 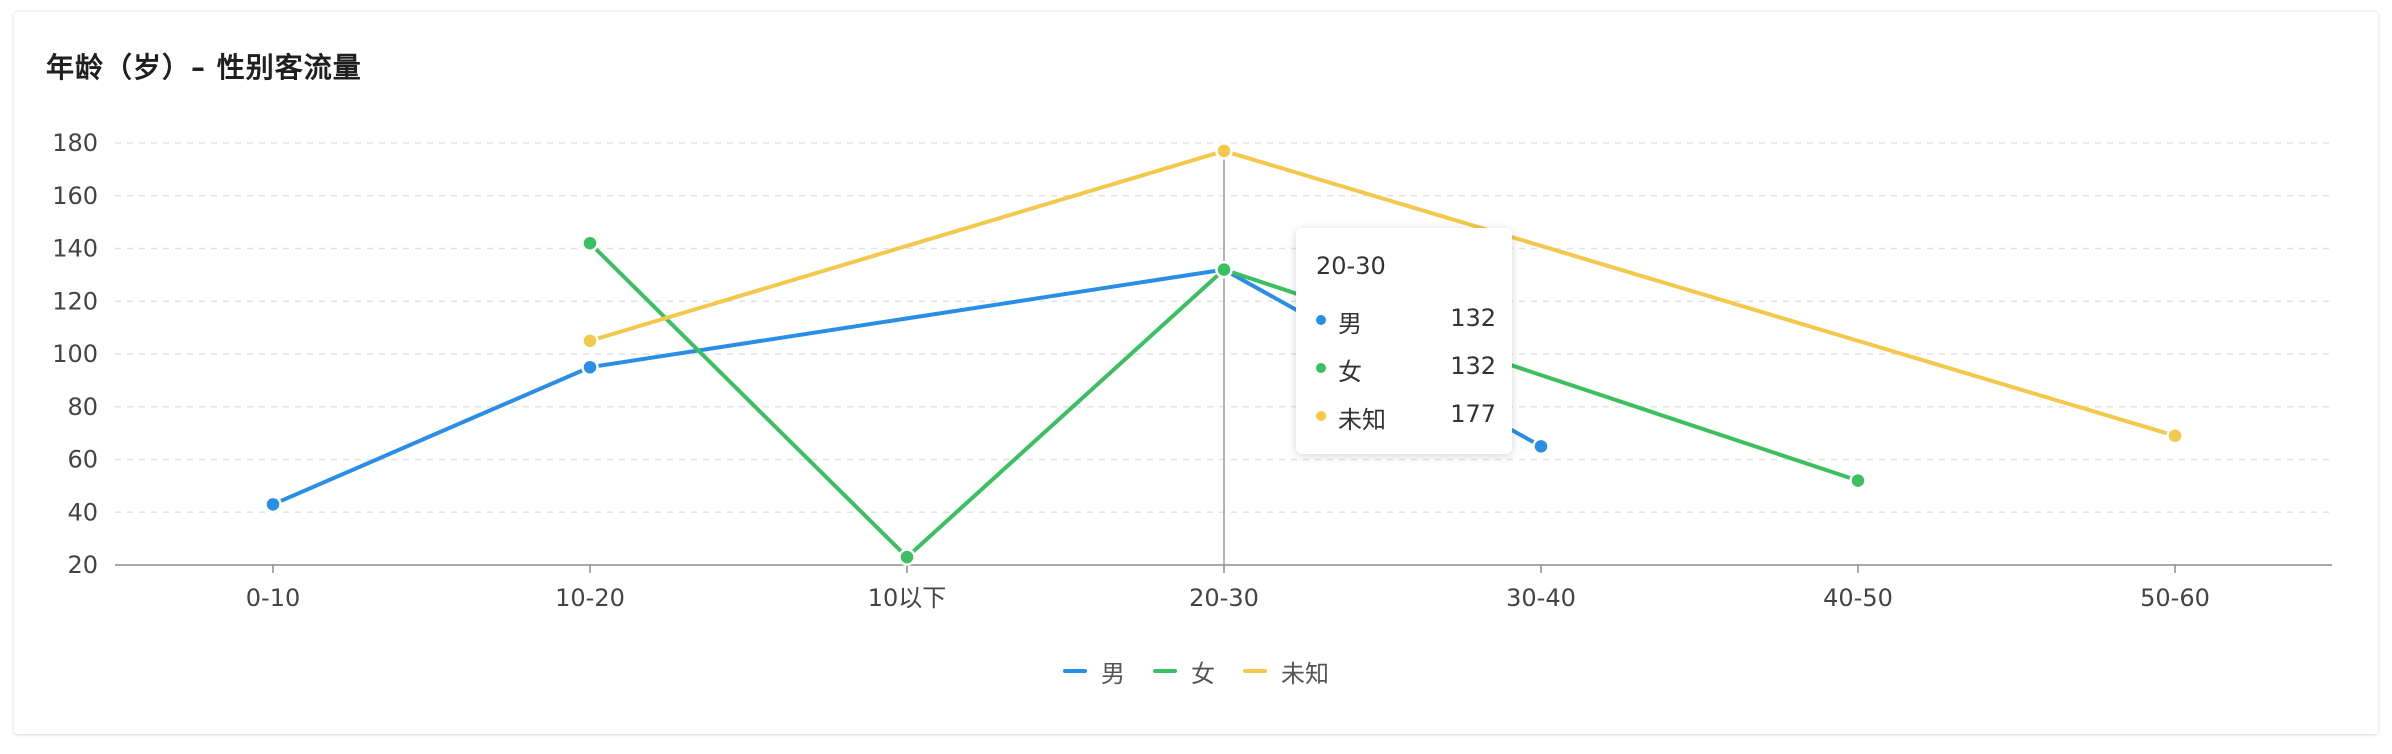 What do you see at coordinates (1321, 320) in the screenshot?
I see `tooltip-dot-male` at bounding box center [1321, 320].